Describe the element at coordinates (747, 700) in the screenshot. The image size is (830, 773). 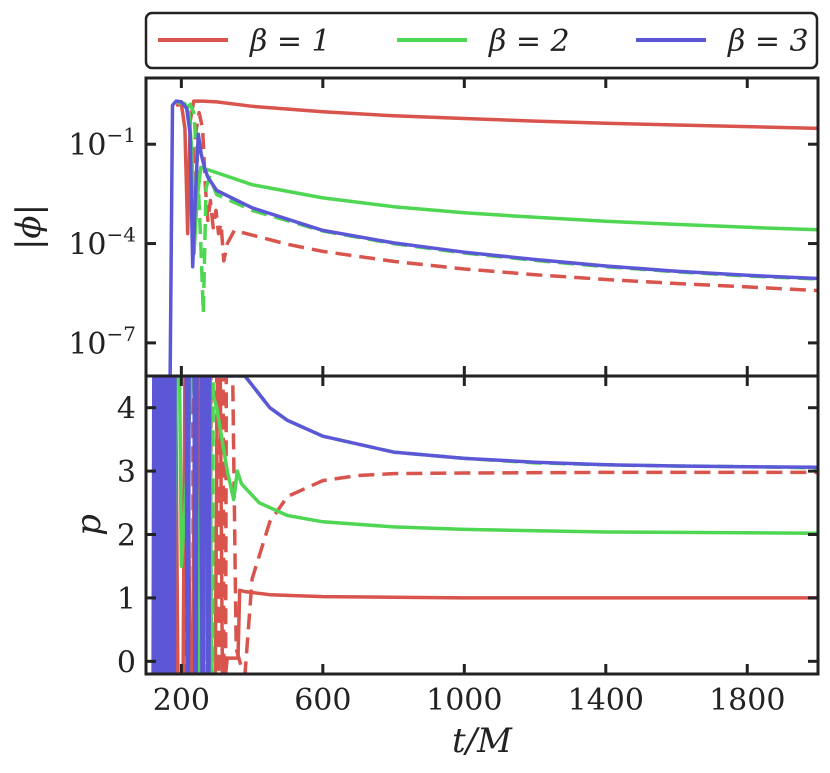
I see `x-tick-label: 1800` at that location.